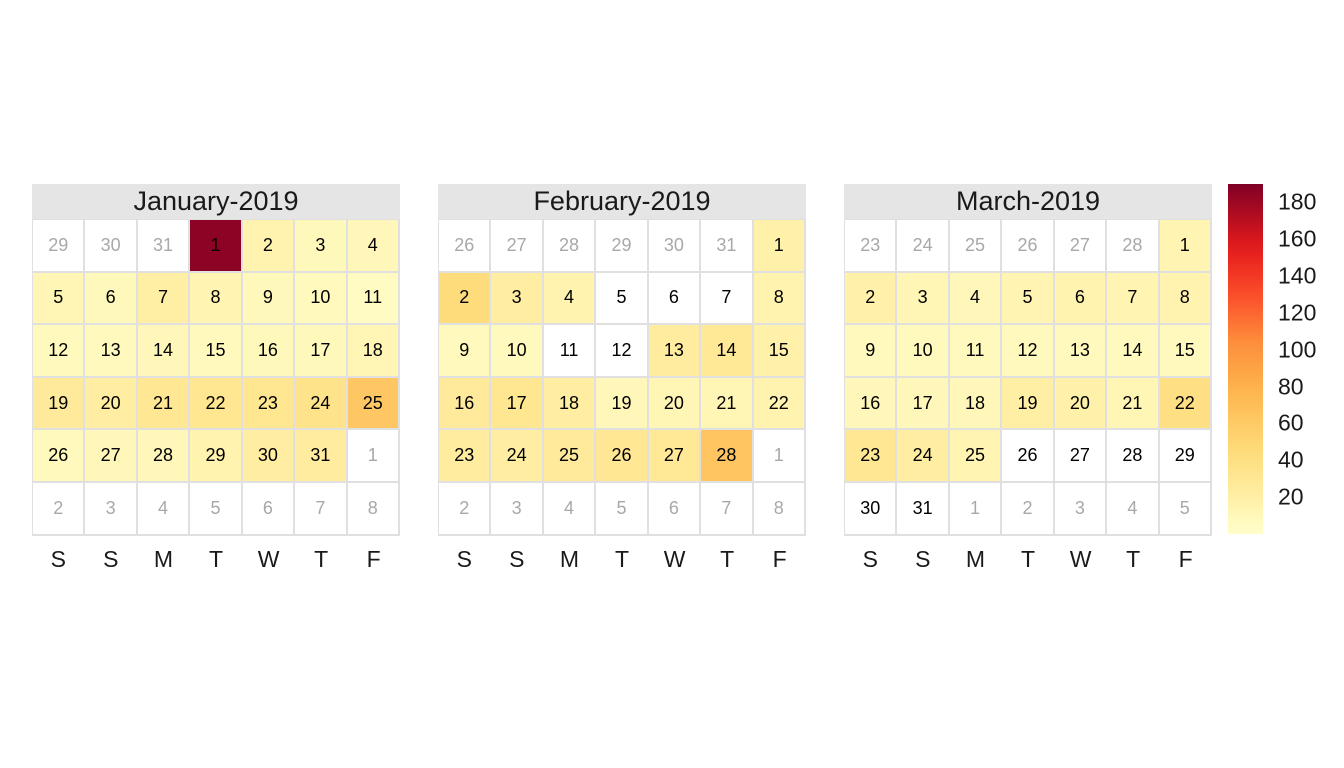  What do you see at coordinates (675, 509) in the screenshot?
I see `day-cell-outside-month: 6` at bounding box center [675, 509].